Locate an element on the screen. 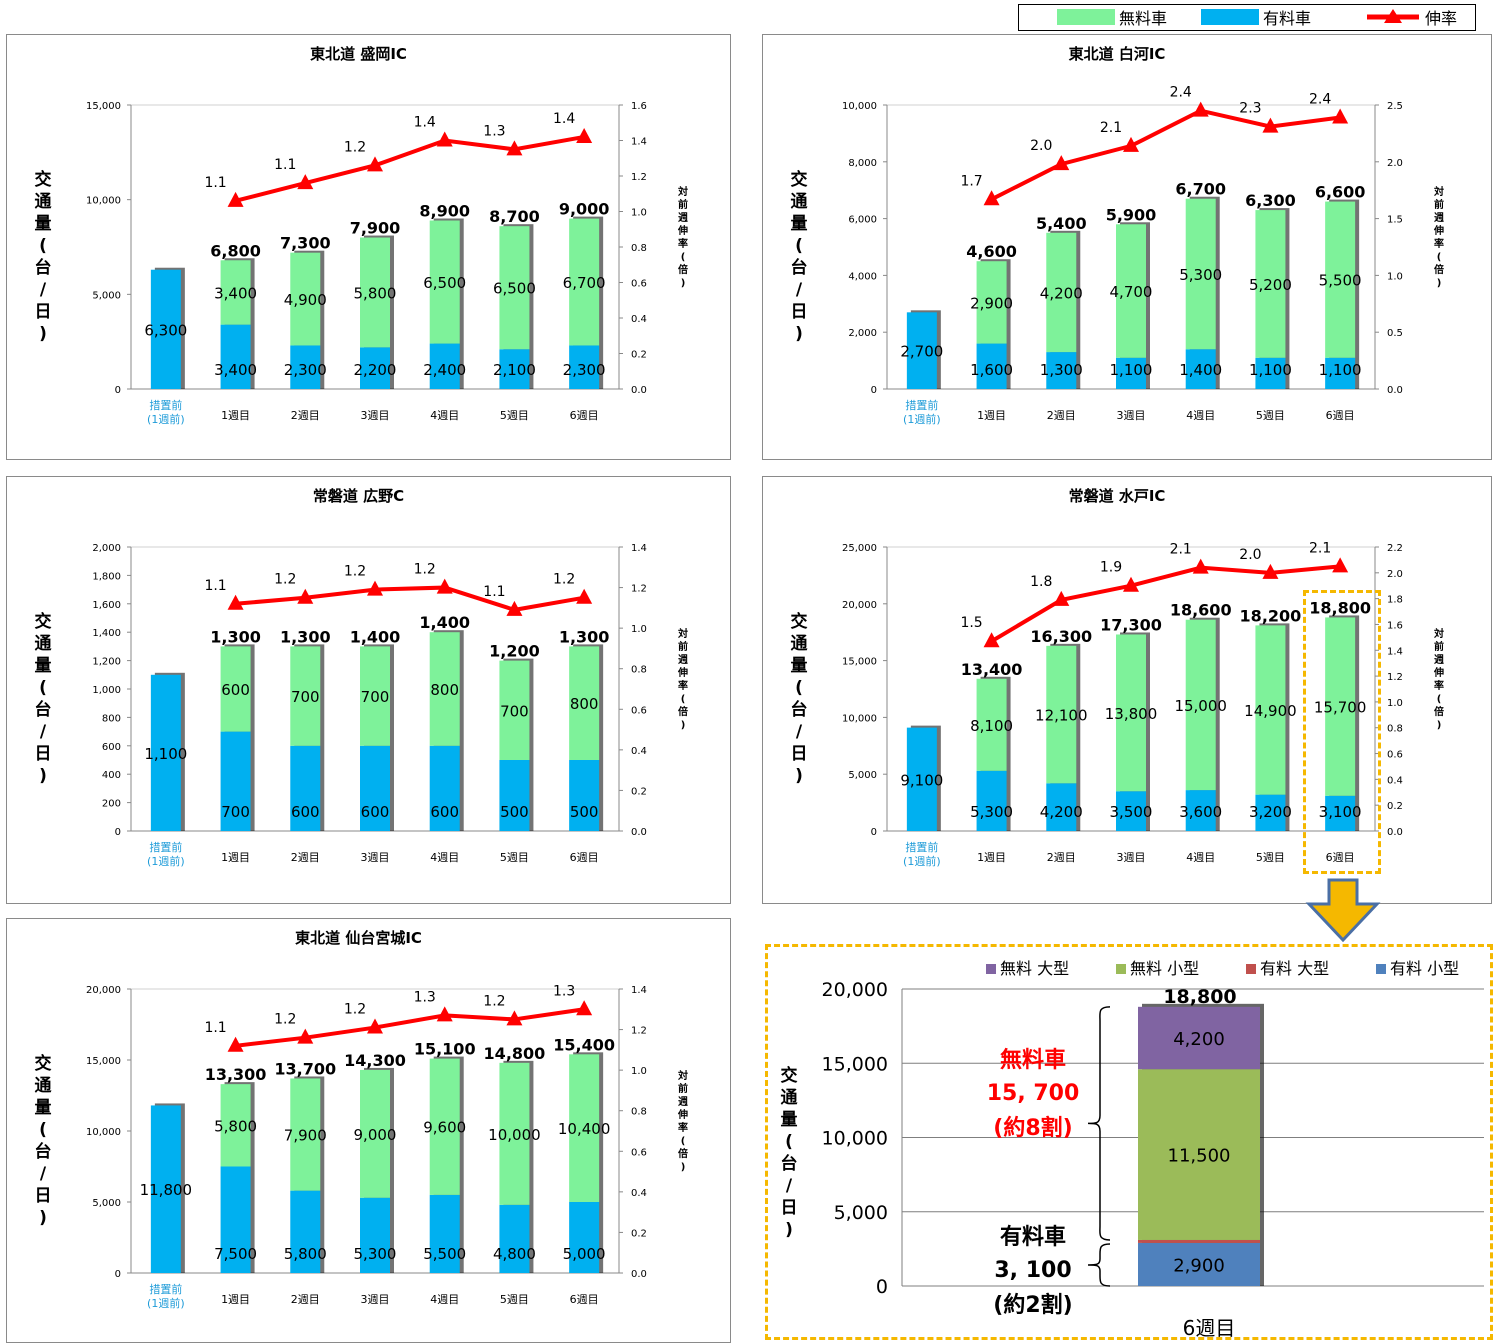 The image size is (1504, 1343). data-label-free: 3,400 is located at coordinates (235, 293).